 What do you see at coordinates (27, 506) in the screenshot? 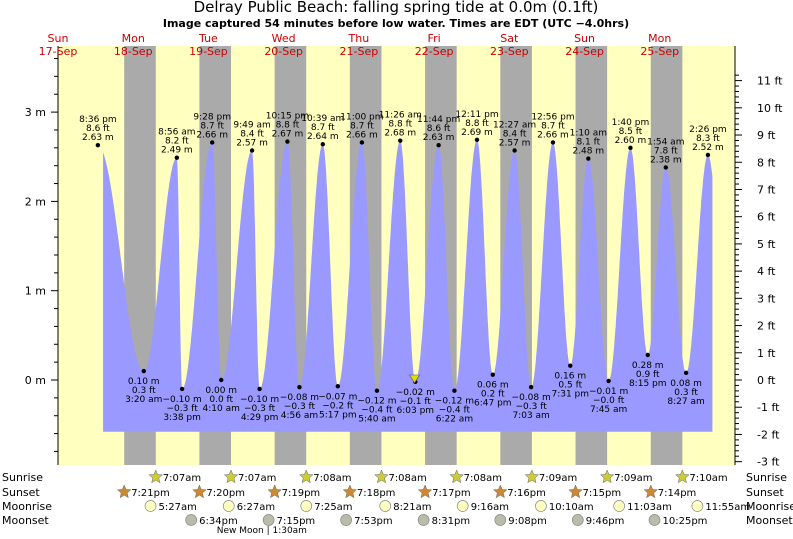
I see `row-label-left-moonrise: Moonrise` at bounding box center [27, 506].